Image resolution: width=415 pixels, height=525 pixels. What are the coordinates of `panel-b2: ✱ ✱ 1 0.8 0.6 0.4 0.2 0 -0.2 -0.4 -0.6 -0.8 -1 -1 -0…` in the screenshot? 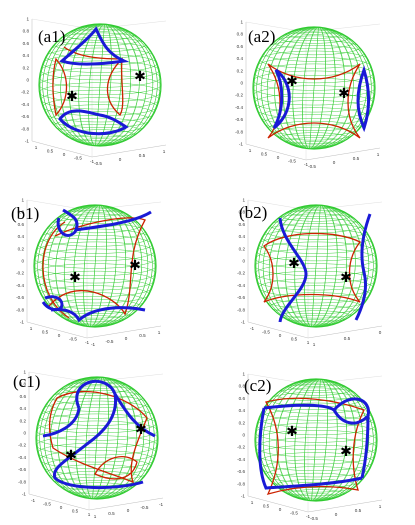 It's located at (310, 273).